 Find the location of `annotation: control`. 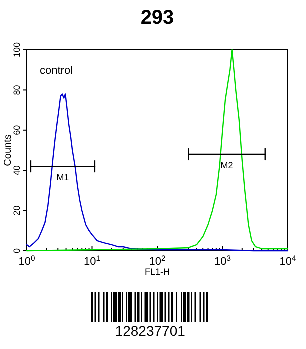

annotation: control is located at coordinates (57, 71).